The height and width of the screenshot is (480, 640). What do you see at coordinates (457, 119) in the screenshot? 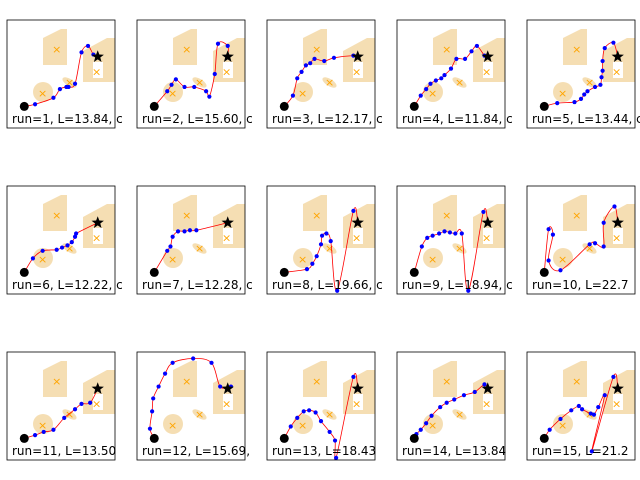
I see `subplot-label: run=4, L=11.84, c` at bounding box center [457, 119].